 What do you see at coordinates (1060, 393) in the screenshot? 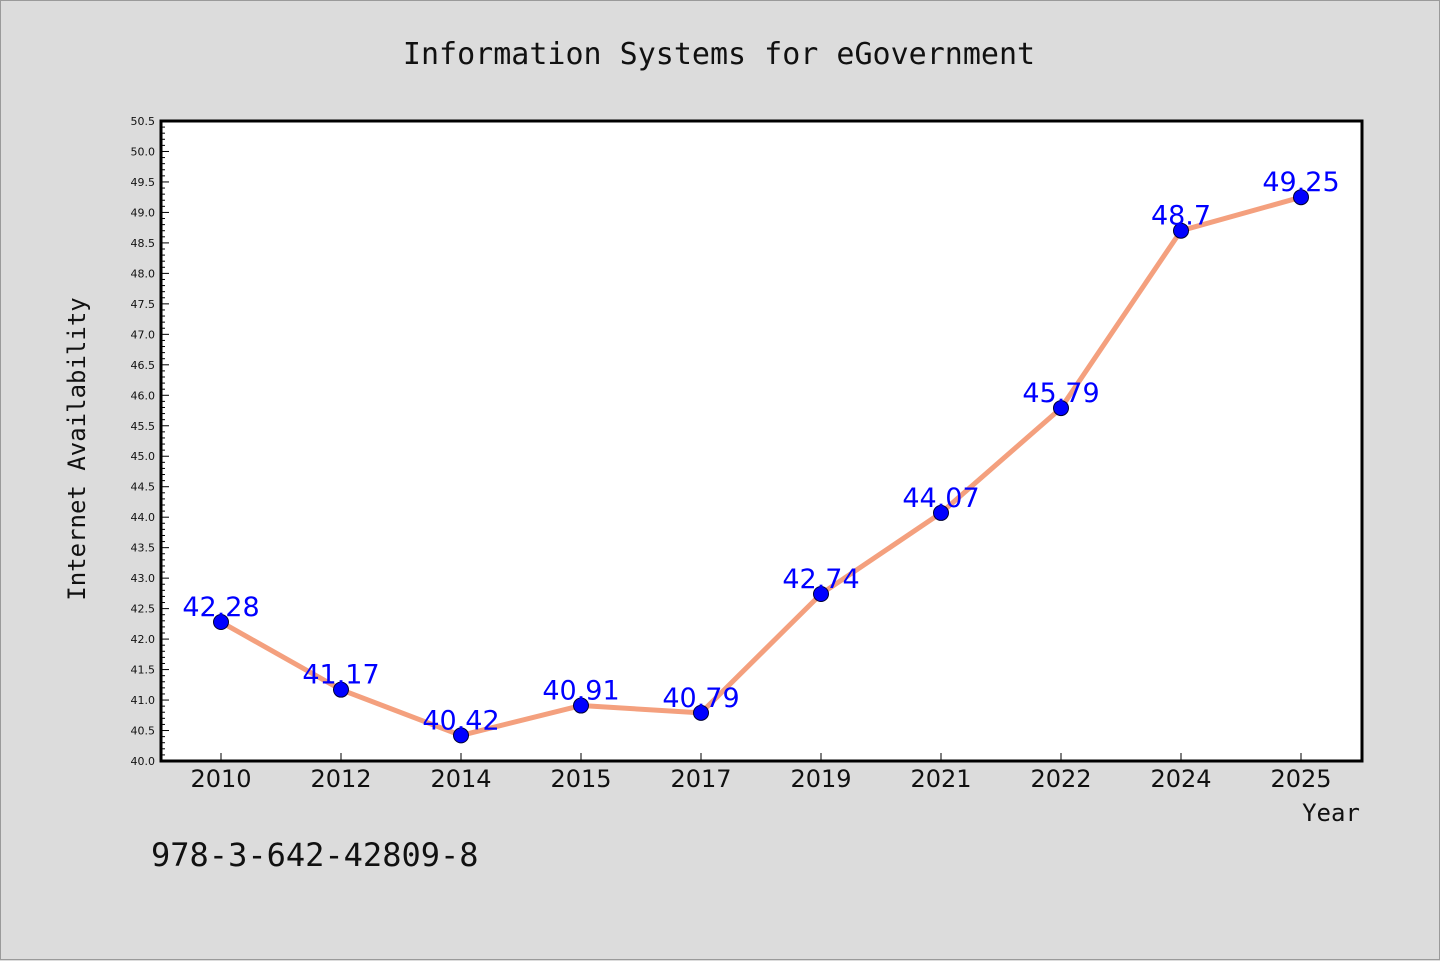
I see `data-label: 45.79` at bounding box center [1060, 393].